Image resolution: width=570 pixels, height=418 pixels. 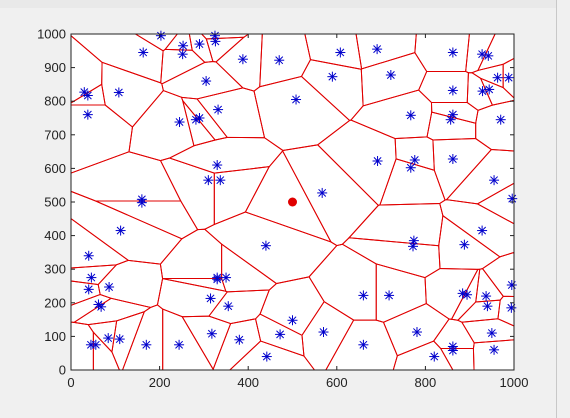 What do you see at coordinates (55, 202) in the screenshot?
I see `y-tick-label: 500` at bounding box center [55, 202].